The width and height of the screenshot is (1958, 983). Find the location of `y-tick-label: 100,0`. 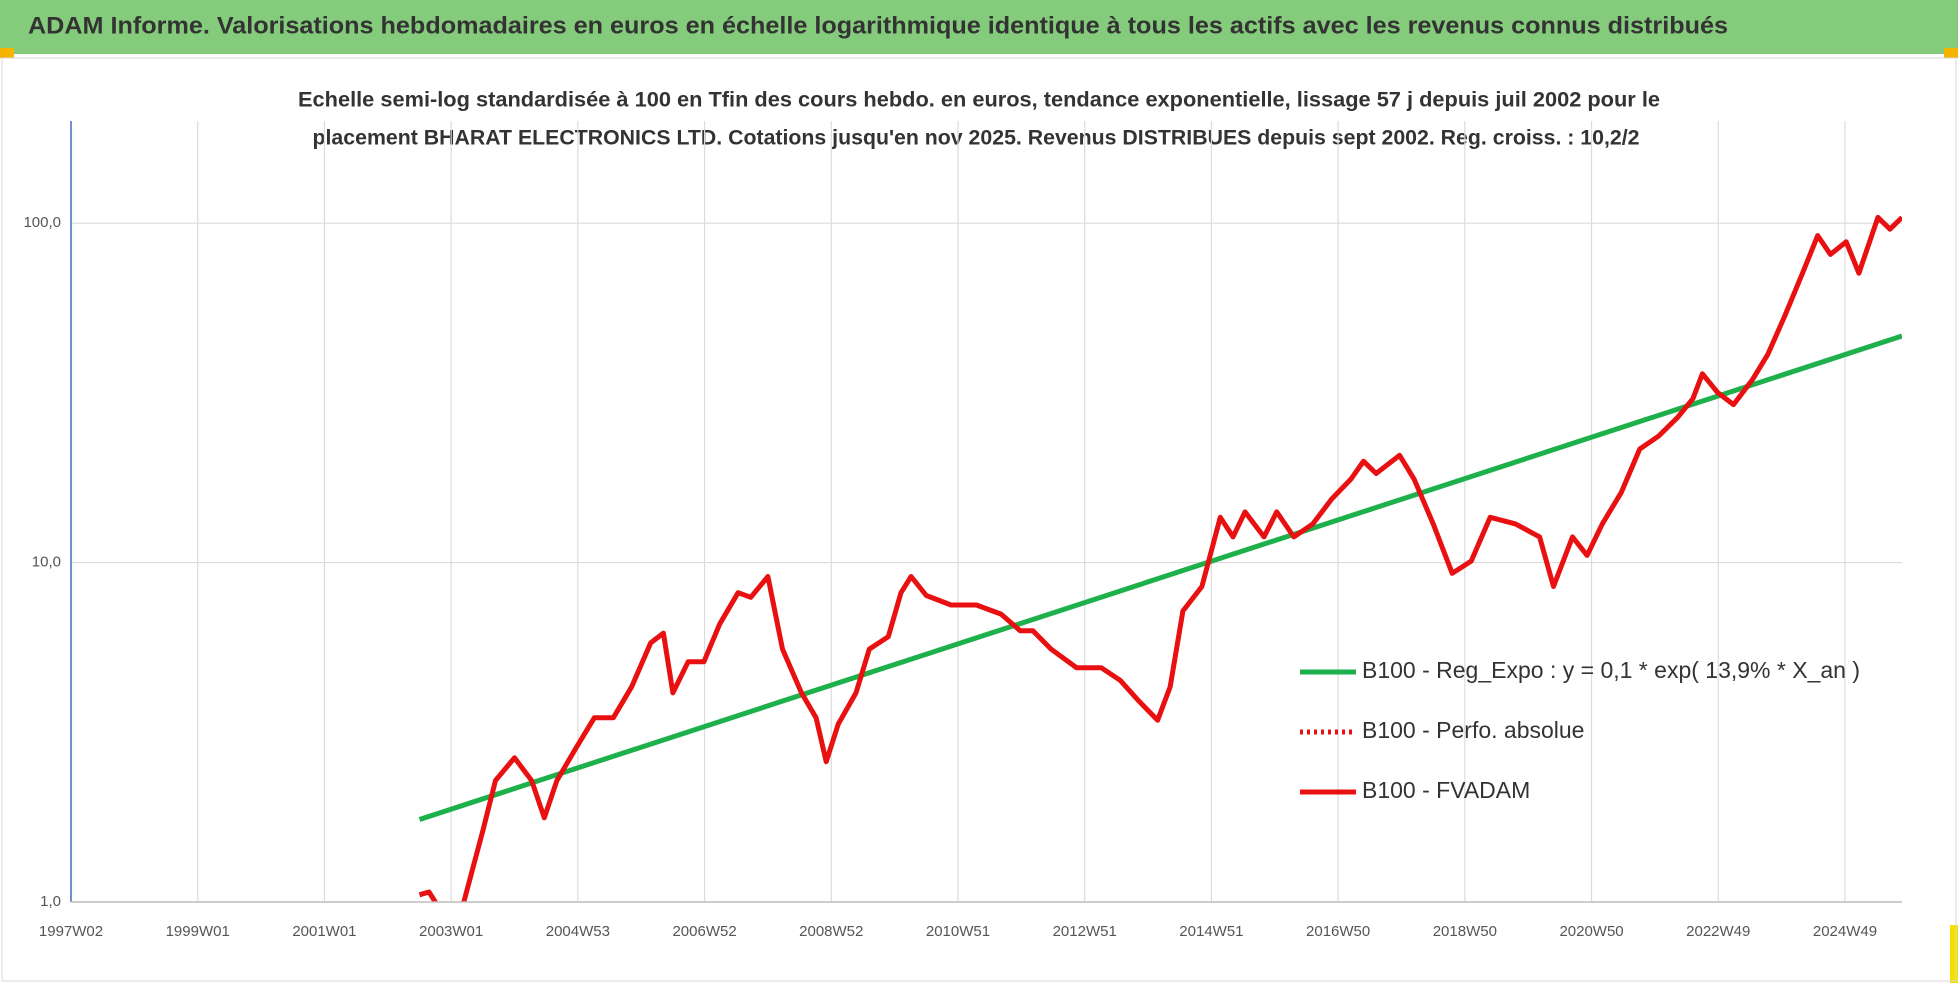

y-tick-label: 100,0 is located at coordinates (42, 222).